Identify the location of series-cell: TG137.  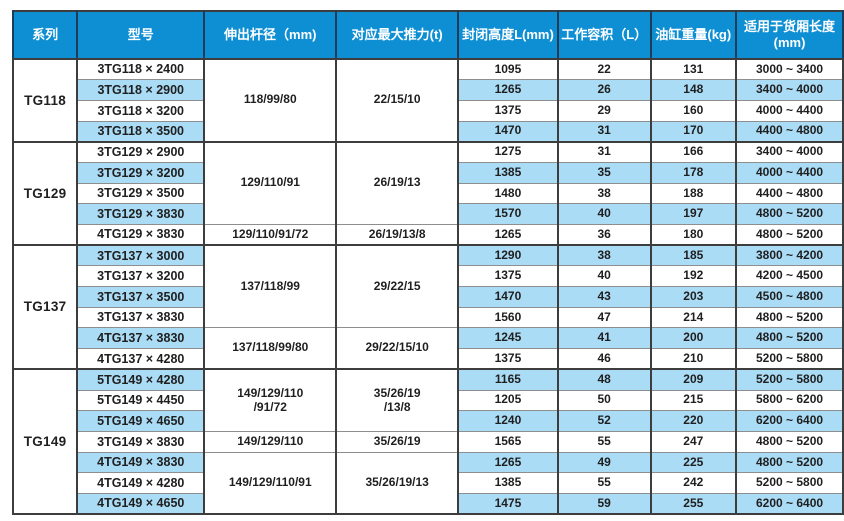
(45, 307).